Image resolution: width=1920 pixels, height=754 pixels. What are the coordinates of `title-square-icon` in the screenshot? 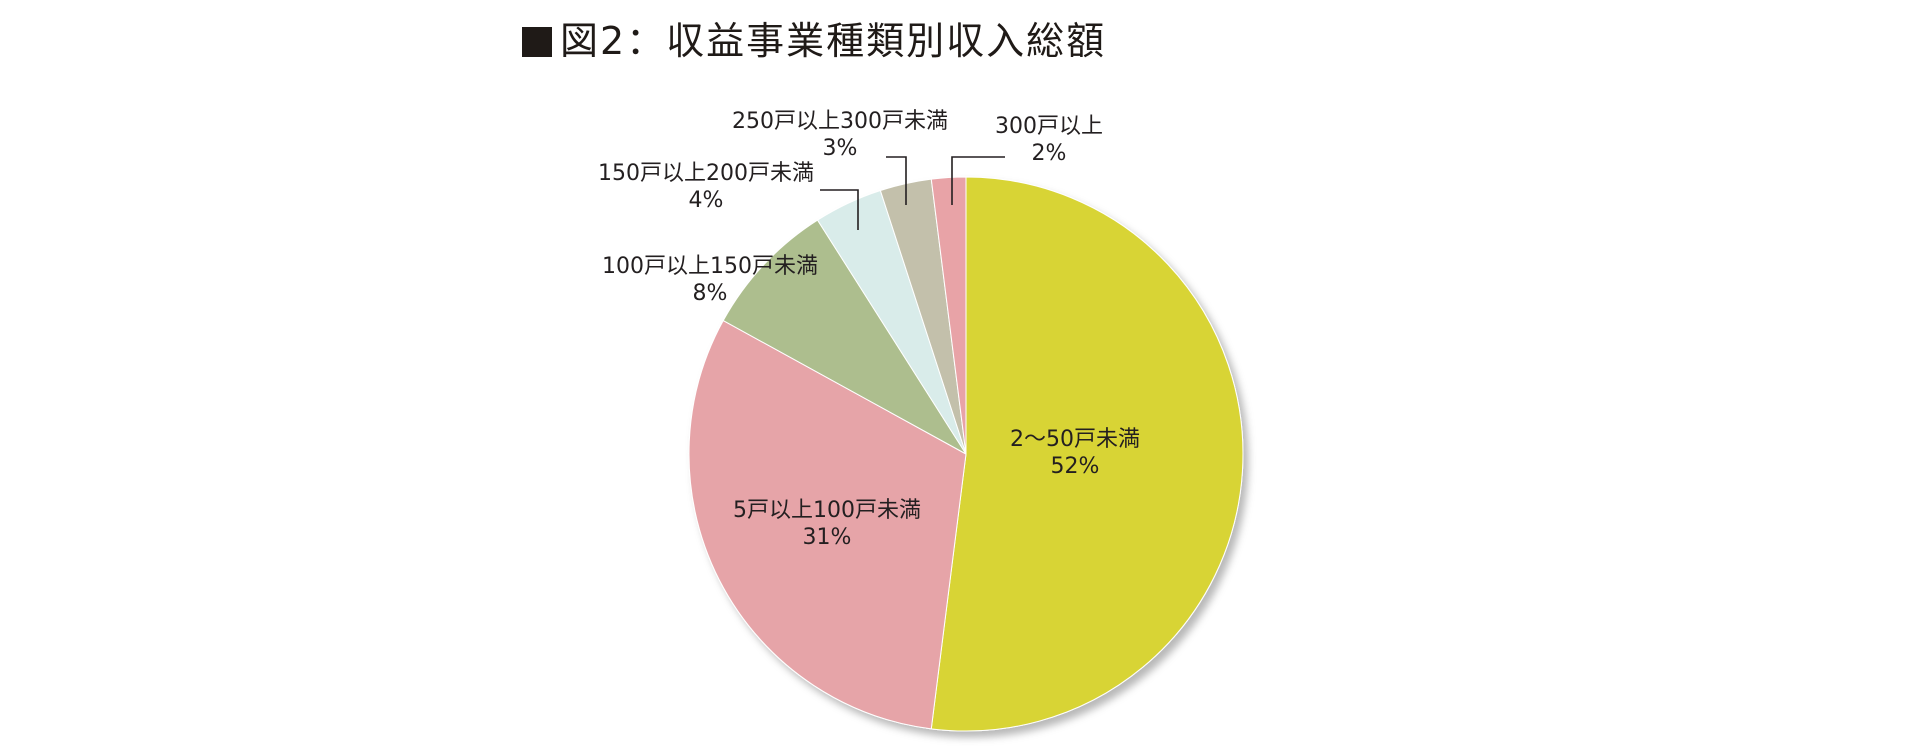 It's located at (537, 42).